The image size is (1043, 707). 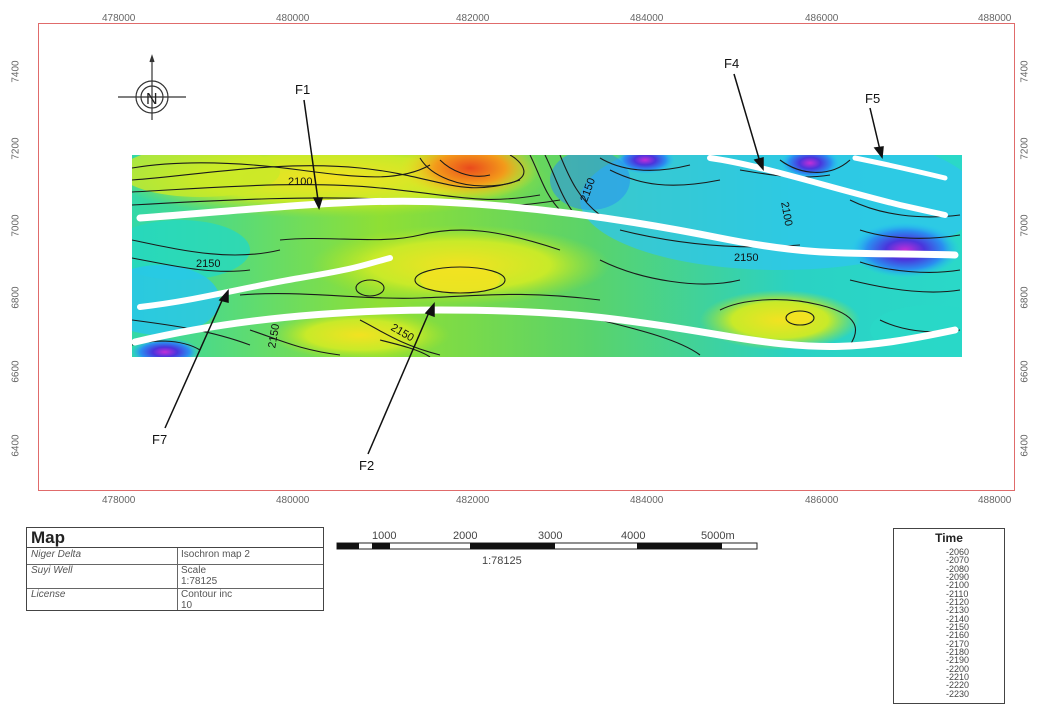 I want to click on legend-value: -2170, so click(x=958, y=643).